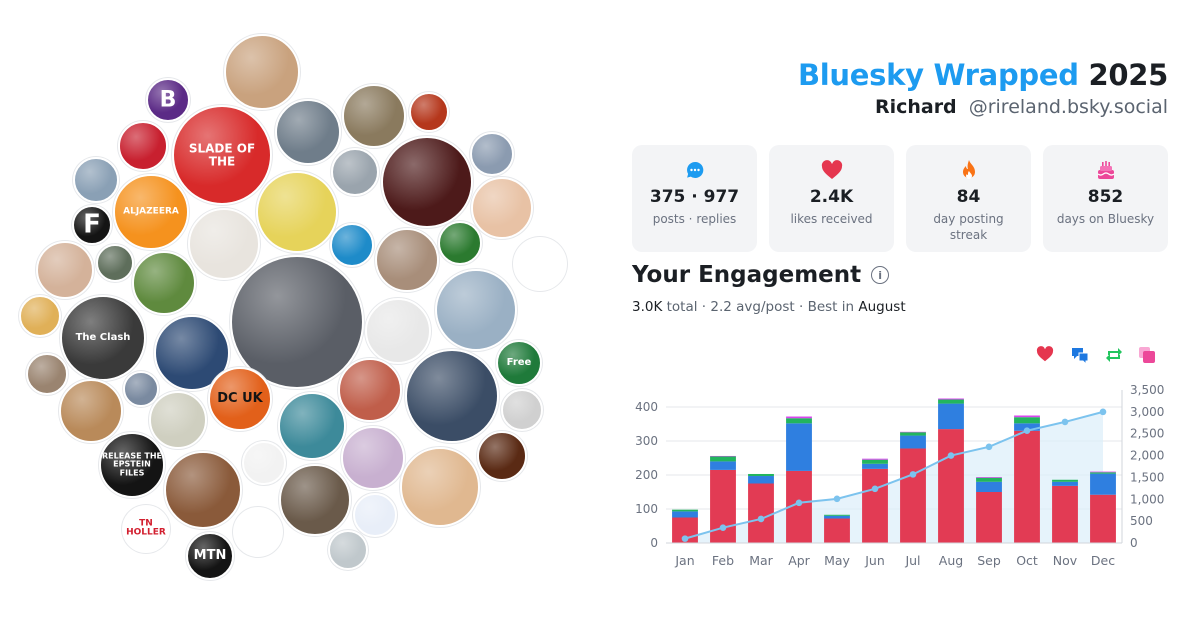  I want to click on stat-value: 375 · 977, so click(694, 197).